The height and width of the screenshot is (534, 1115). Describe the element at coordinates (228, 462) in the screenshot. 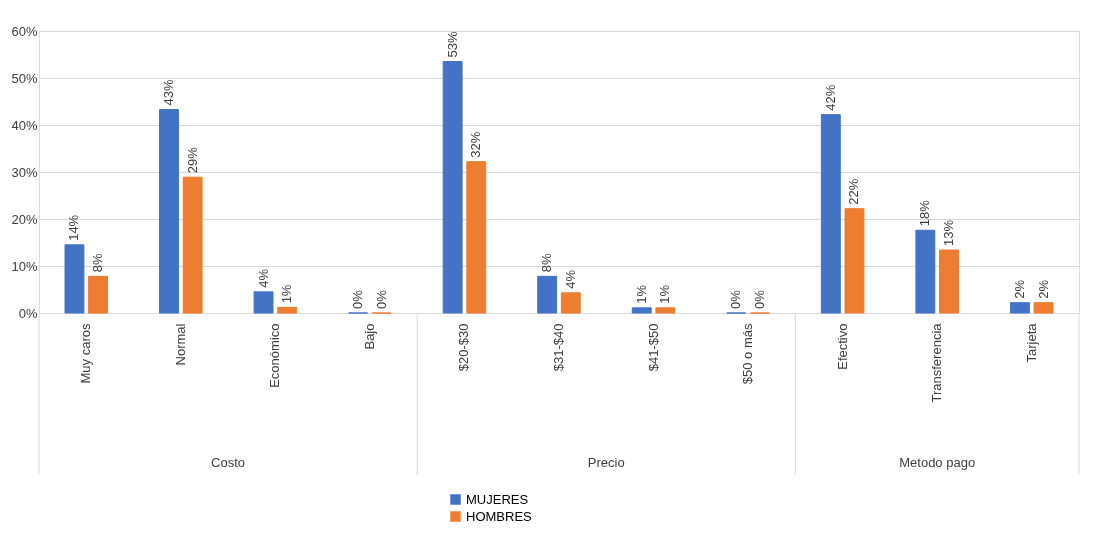

I see `text: Costo` at that location.